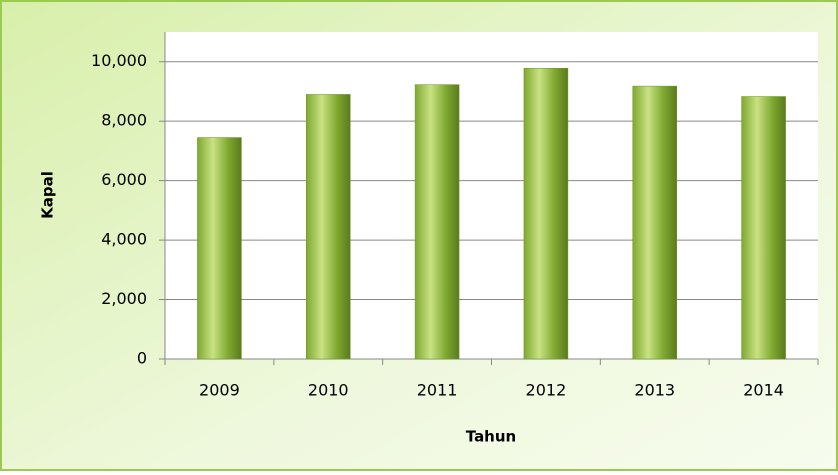  What do you see at coordinates (219, 390) in the screenshot?
I see `x-tick-label: 2009` at bounding box center [219, 390].